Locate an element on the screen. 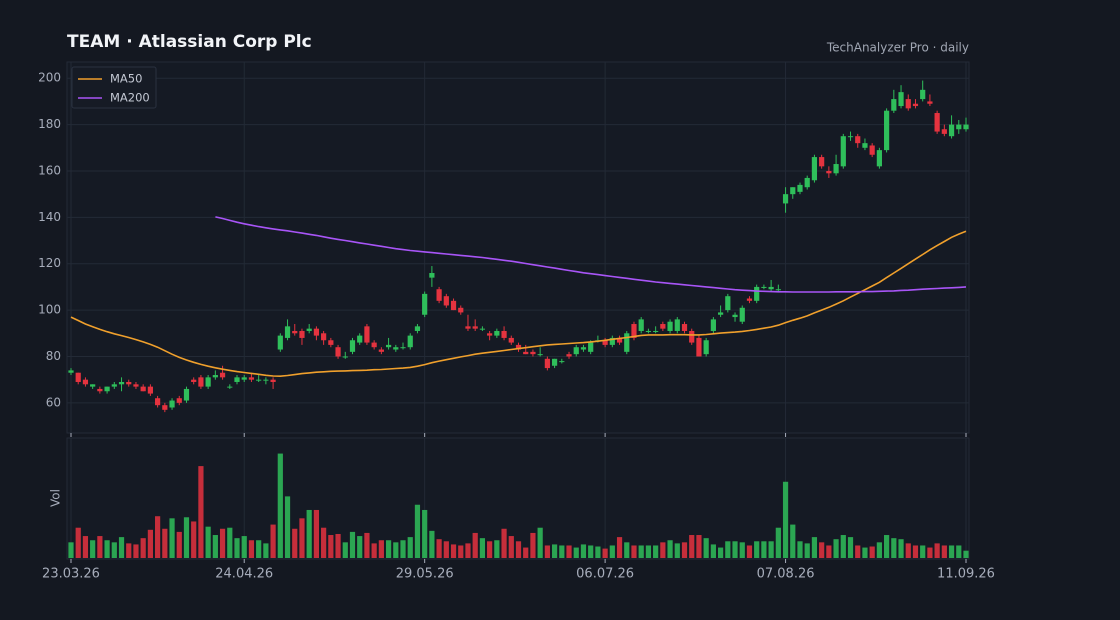 Image resolution: width=1120 pixels, height=620 pixels. x-tick-label: 11.09.26 is located at coordinates (966, 574).